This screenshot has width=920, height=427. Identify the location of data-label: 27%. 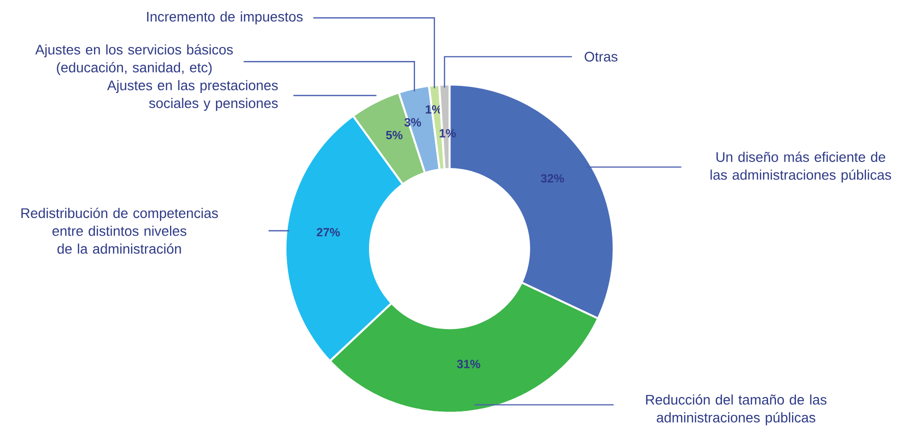
(328, 232).